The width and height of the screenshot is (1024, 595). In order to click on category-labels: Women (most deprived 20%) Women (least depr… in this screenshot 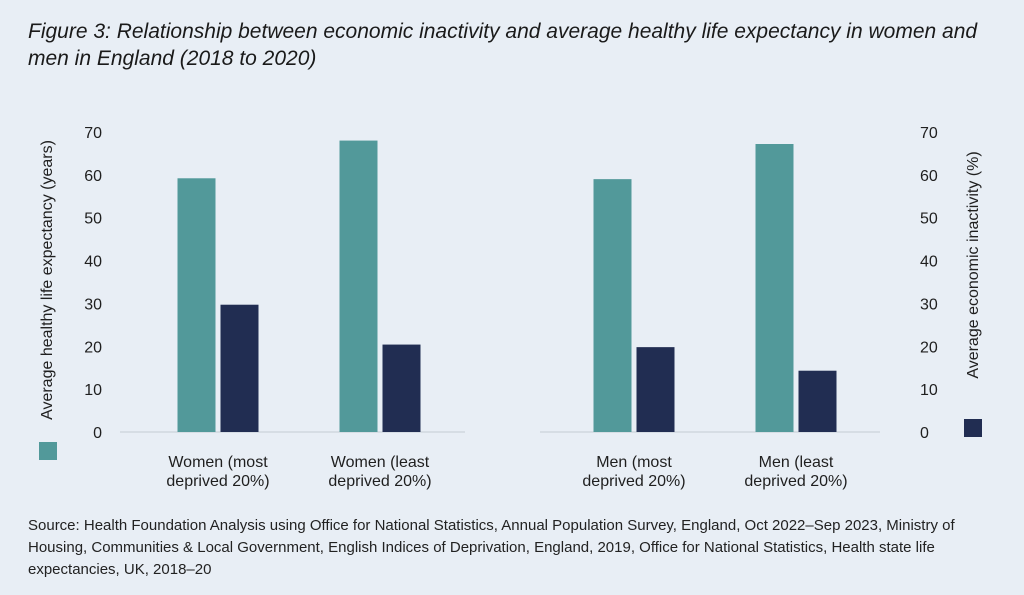, I will do `click(506, 472)`.